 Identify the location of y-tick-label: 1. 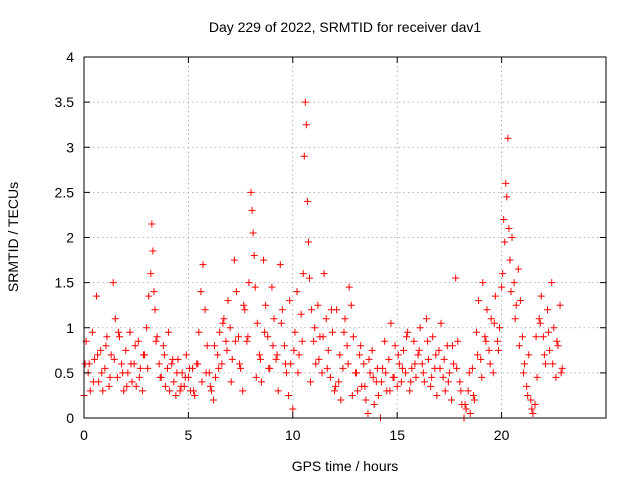
(70, 328).